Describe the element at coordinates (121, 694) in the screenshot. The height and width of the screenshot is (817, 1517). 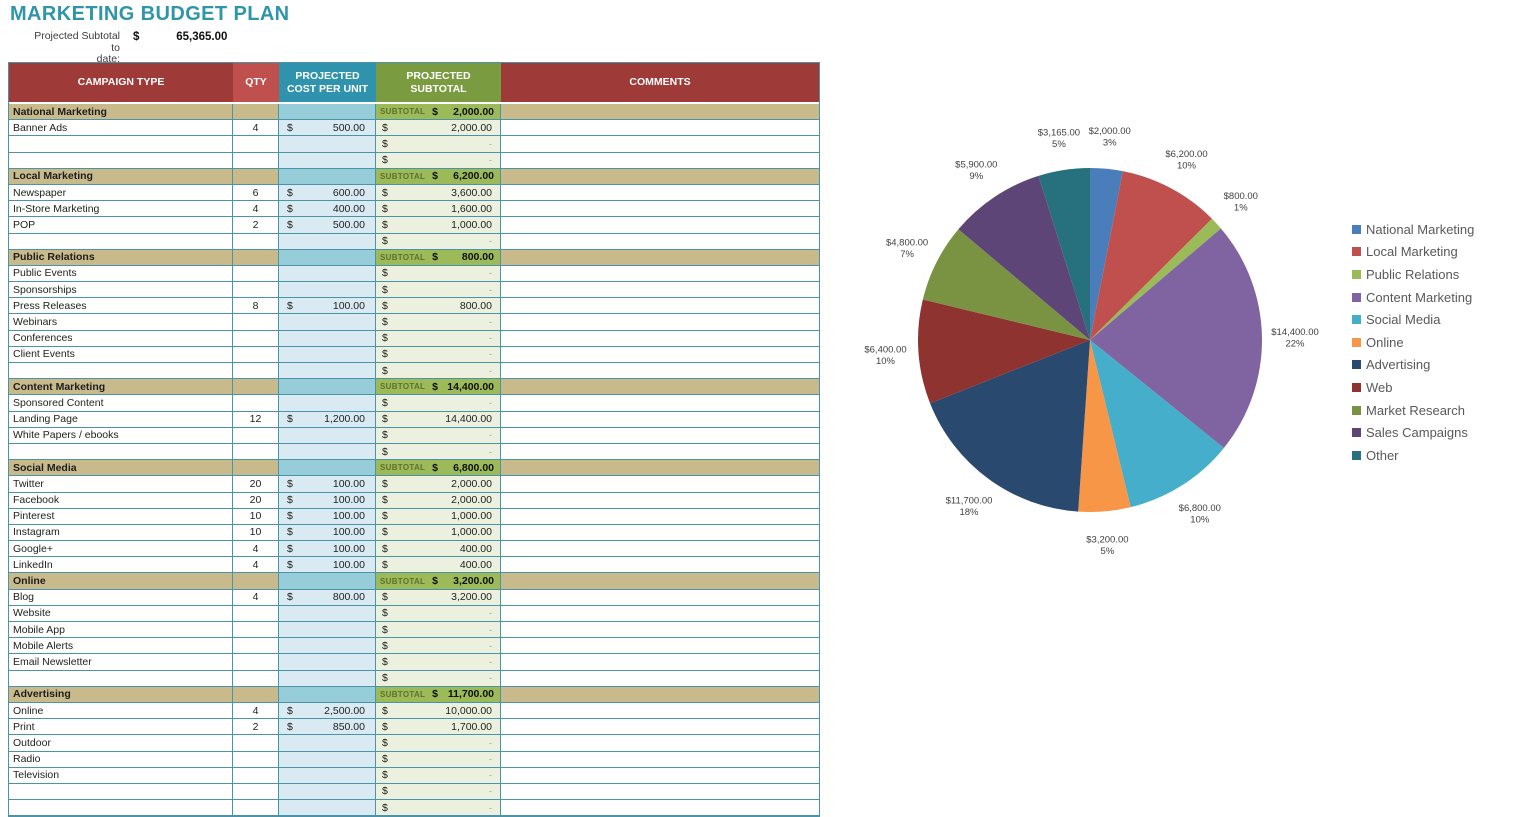
I see `cell-campaign-type: Advertising` at that location.